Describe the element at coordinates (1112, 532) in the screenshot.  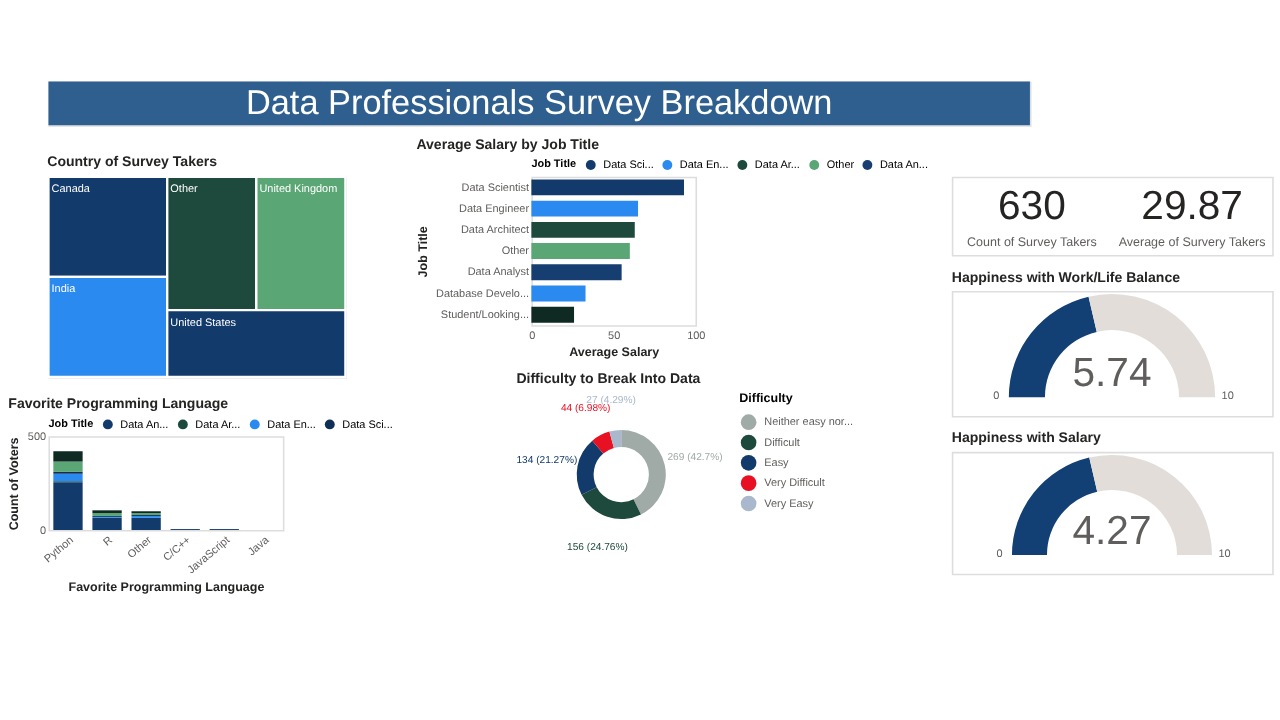
I see `data-label: 4.27` at that location.